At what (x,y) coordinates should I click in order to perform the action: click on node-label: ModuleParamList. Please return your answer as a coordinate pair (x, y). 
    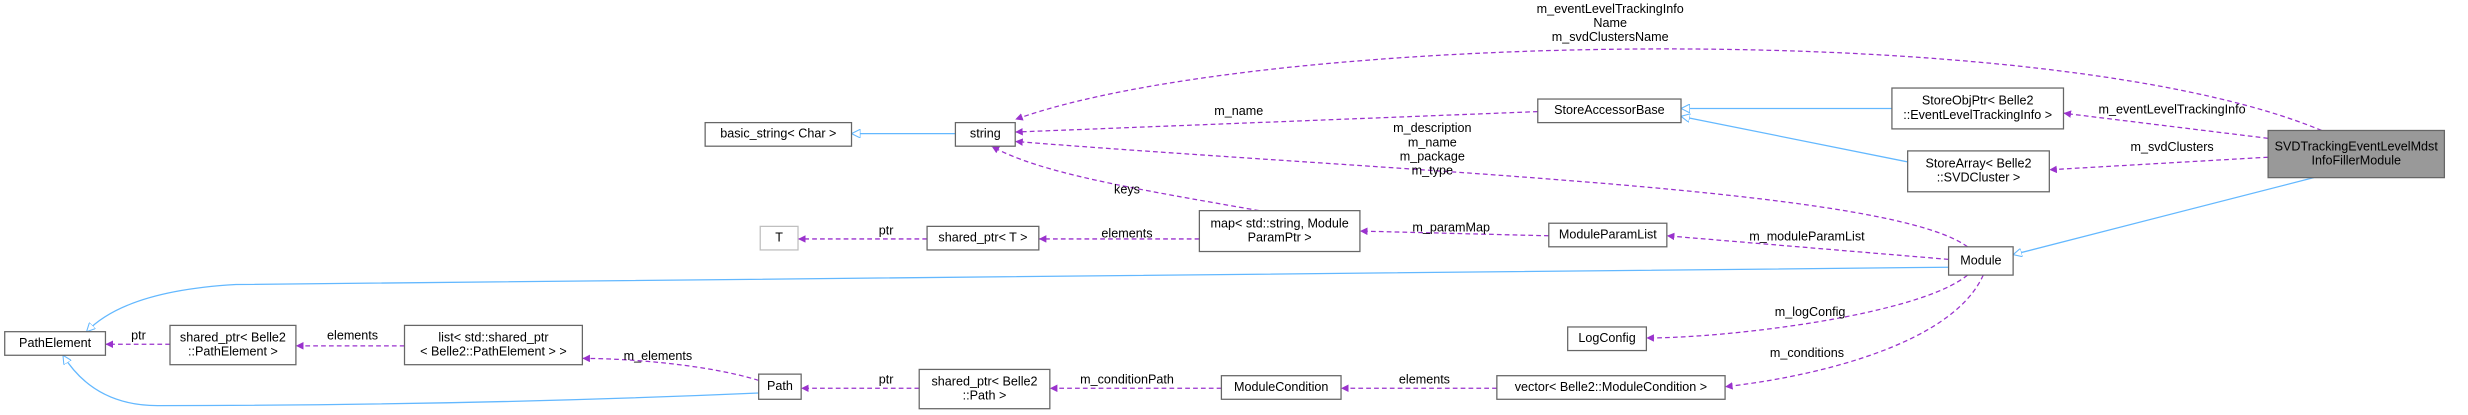
    Looking at the image, I should click on (1608, 234).